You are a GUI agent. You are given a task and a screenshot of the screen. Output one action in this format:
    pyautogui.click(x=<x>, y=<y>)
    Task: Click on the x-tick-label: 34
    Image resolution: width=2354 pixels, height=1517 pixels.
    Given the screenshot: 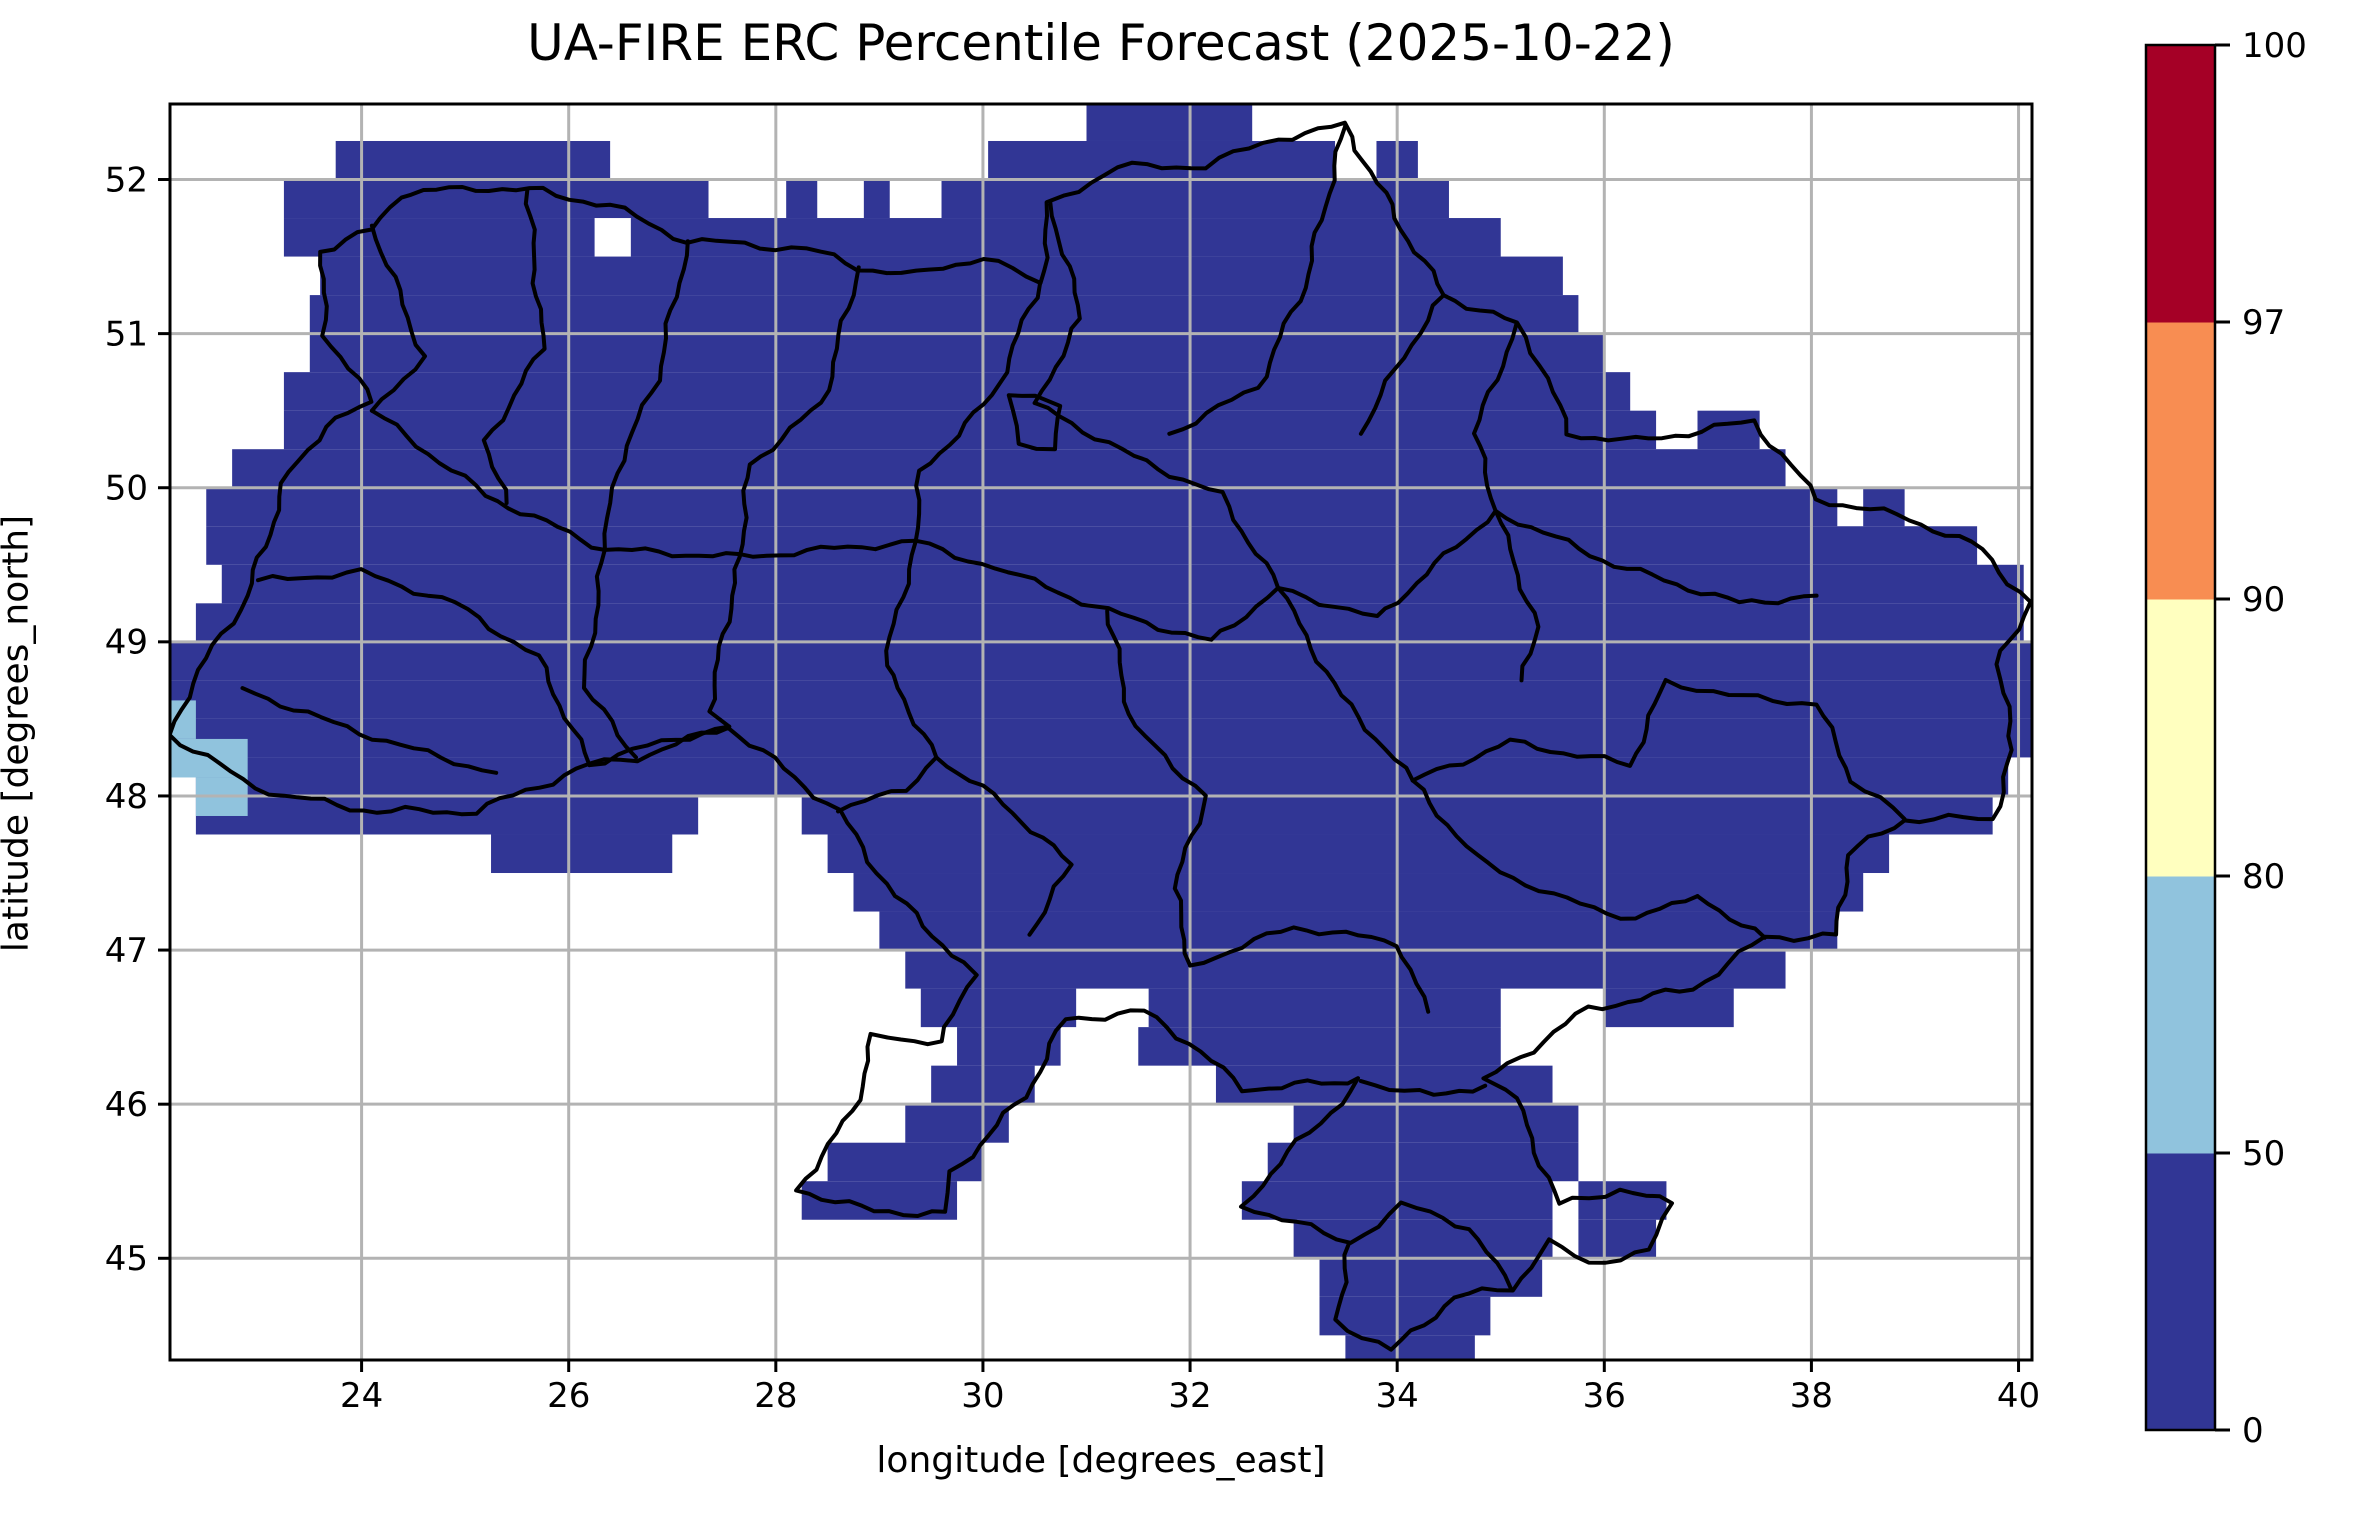 What is the action you would take?
    pyautogui.click(x=1397, y=1396)
    